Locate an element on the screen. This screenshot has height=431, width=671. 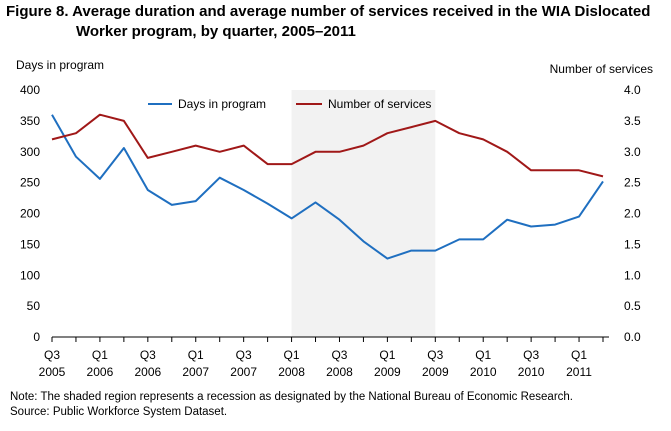
x-tick-label-year: 2011 is located at coordinates (579, 372).